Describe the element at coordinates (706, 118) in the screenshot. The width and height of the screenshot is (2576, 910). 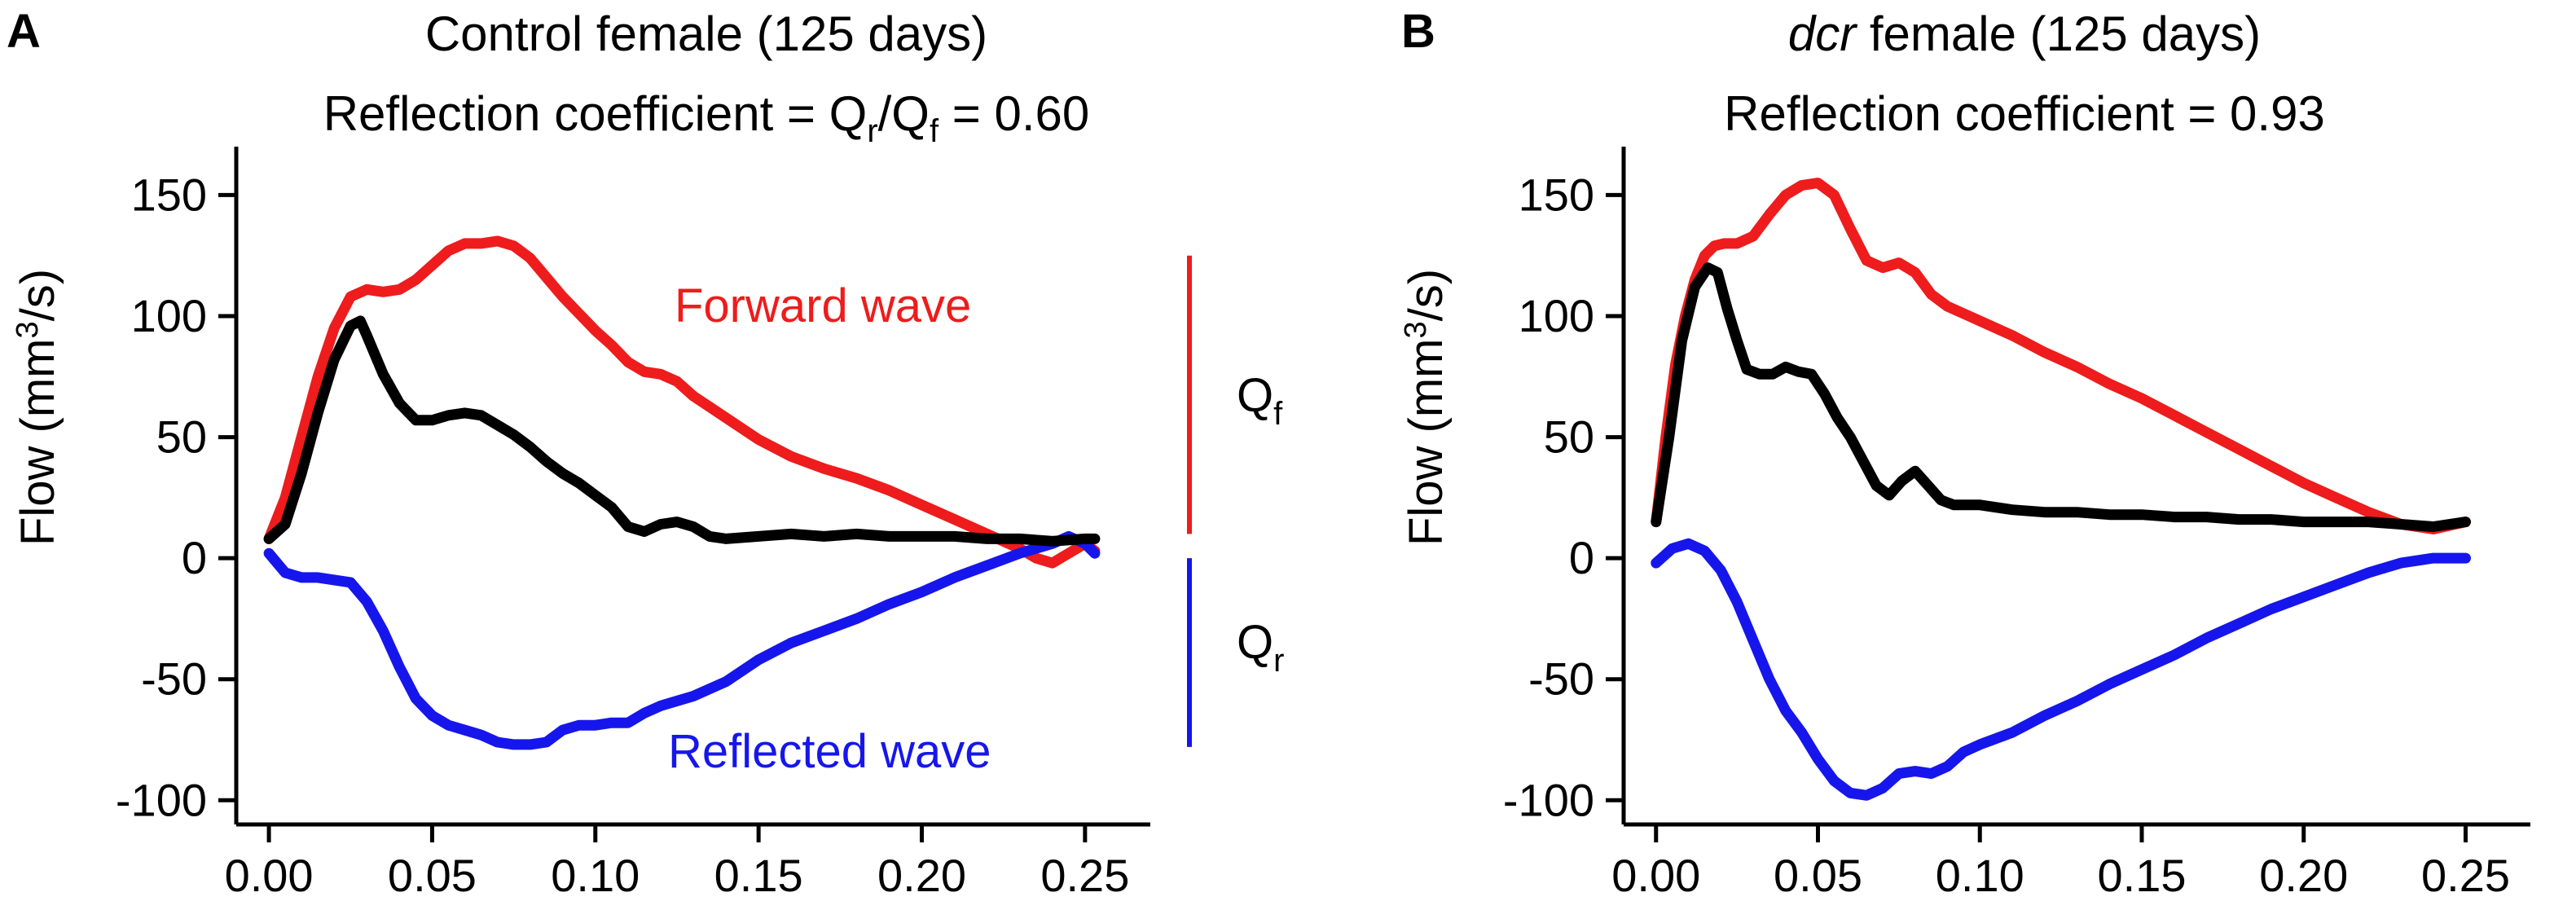
I see `panel-a-subtitle: Reflection coefficient = Qr/Qf = 0.60` at that location.